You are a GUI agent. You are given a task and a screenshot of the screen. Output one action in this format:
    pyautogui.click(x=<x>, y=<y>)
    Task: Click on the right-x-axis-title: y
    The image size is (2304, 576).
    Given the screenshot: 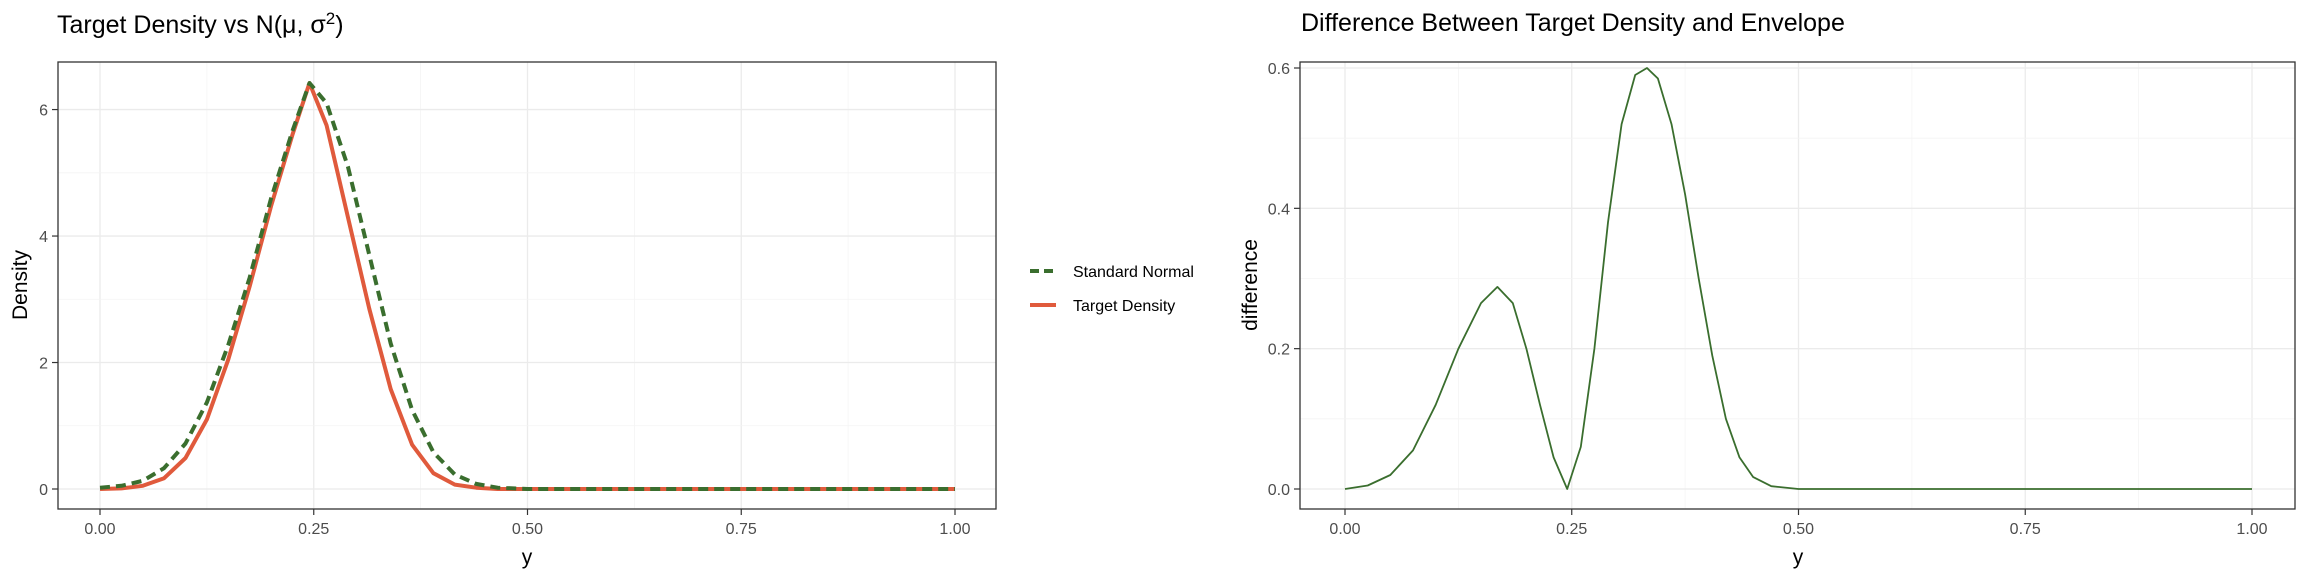 What is the action you would take?
    pyautogui.click(x=1798, y=557)
    